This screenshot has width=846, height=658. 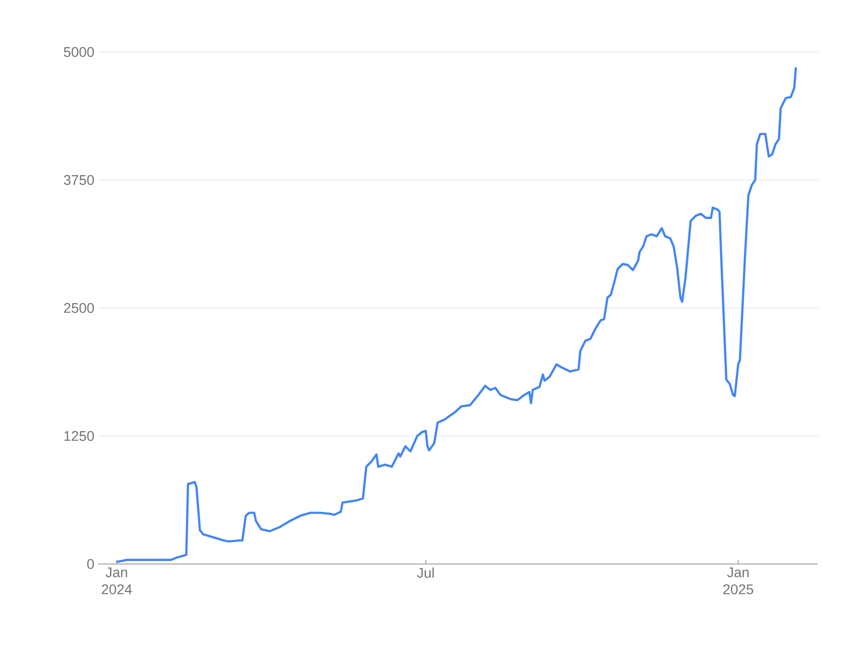 I want to click on y-tick-label: 2500, so click(x=79, y=308).